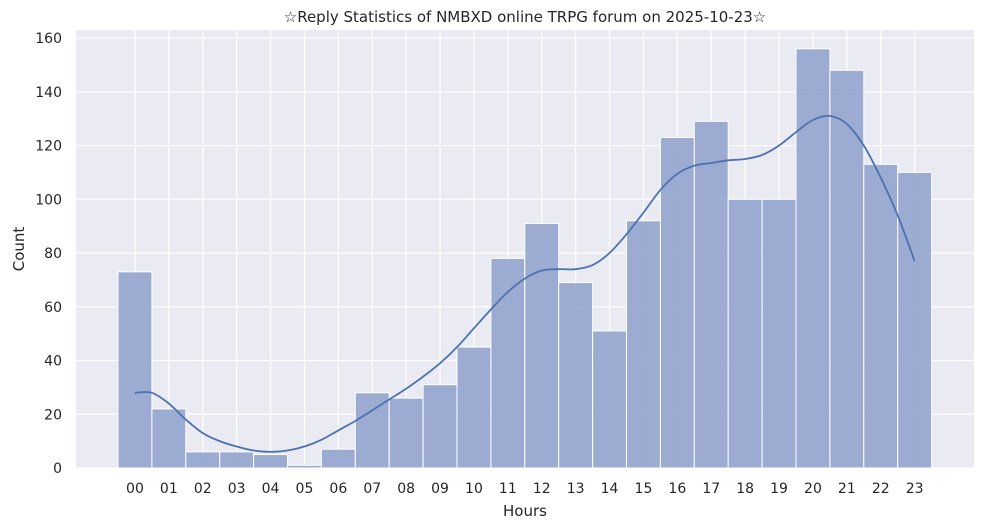 The image size is (984, 529). Describe the element at coordinates (57, 469) in the screenshot. I see `y-tick-label: 0` at that location.